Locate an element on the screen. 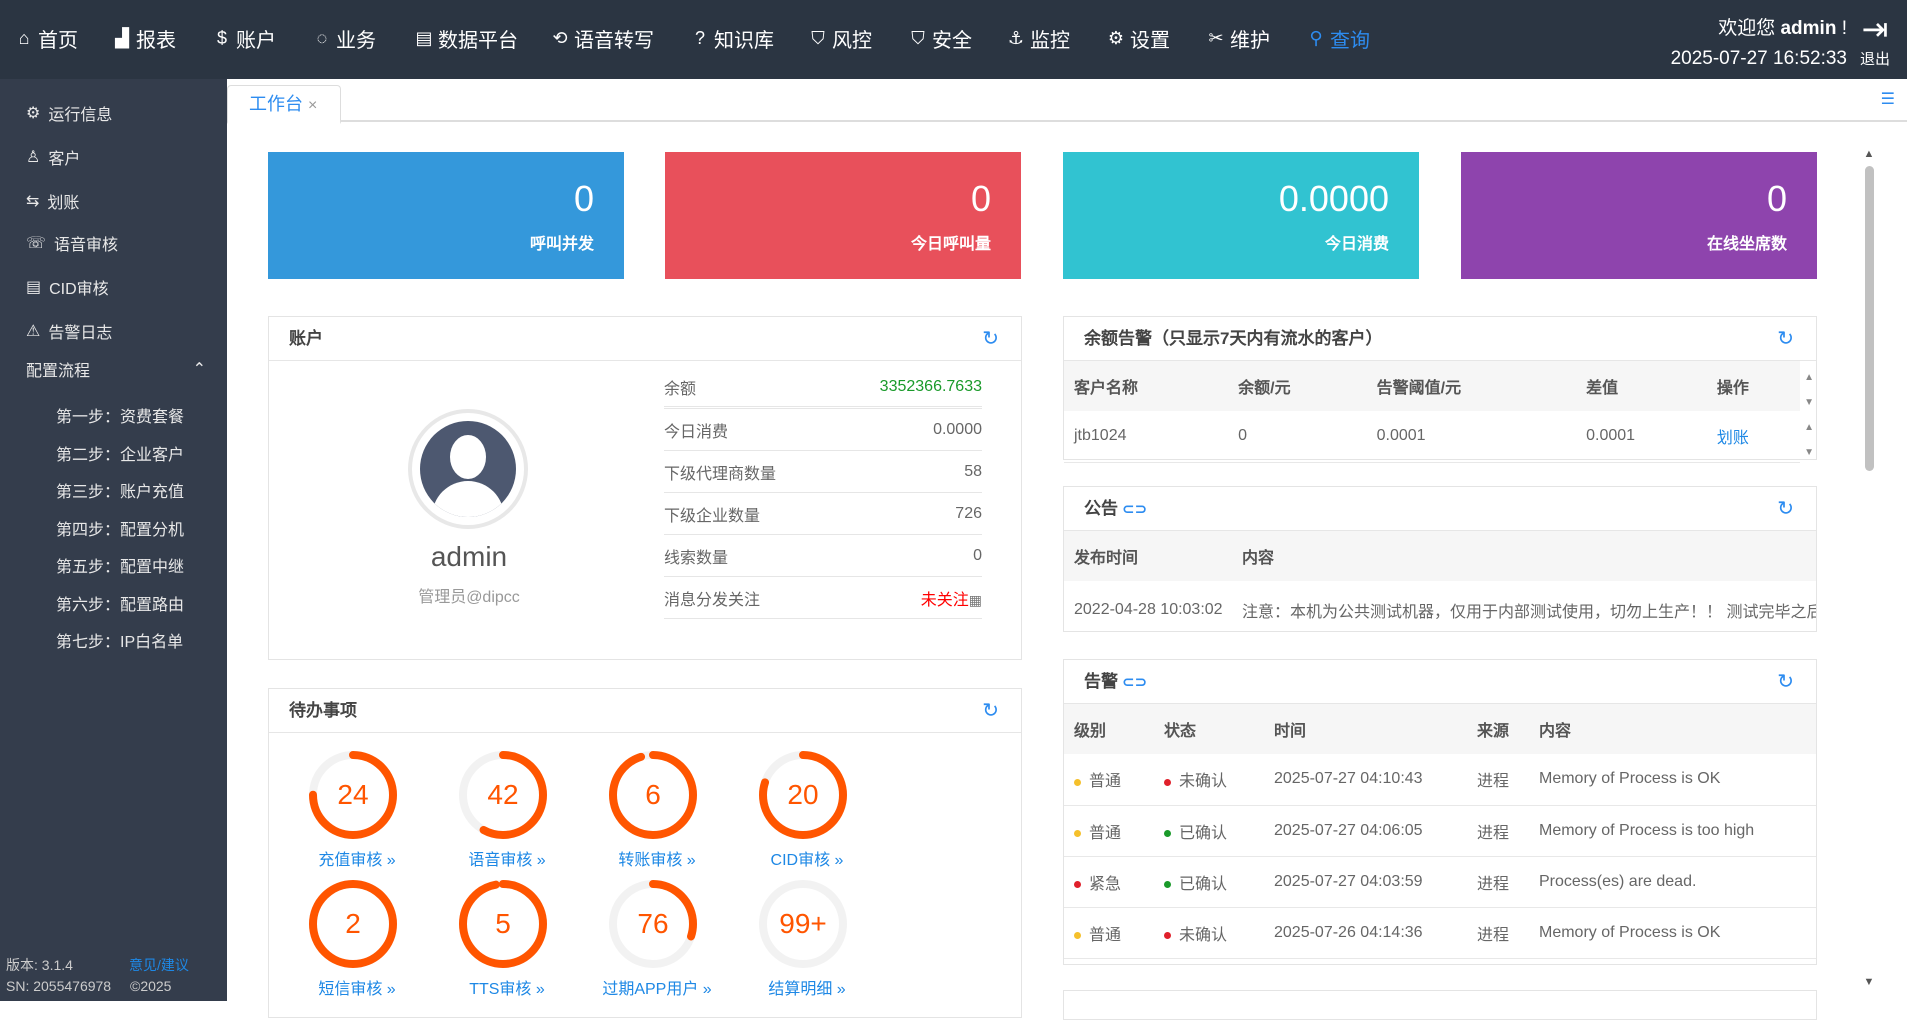 Image resolution: width=1907 pixels, height=1020 pixels. todo-link: 过期APP用户 » is located at coordinates (657, 987).